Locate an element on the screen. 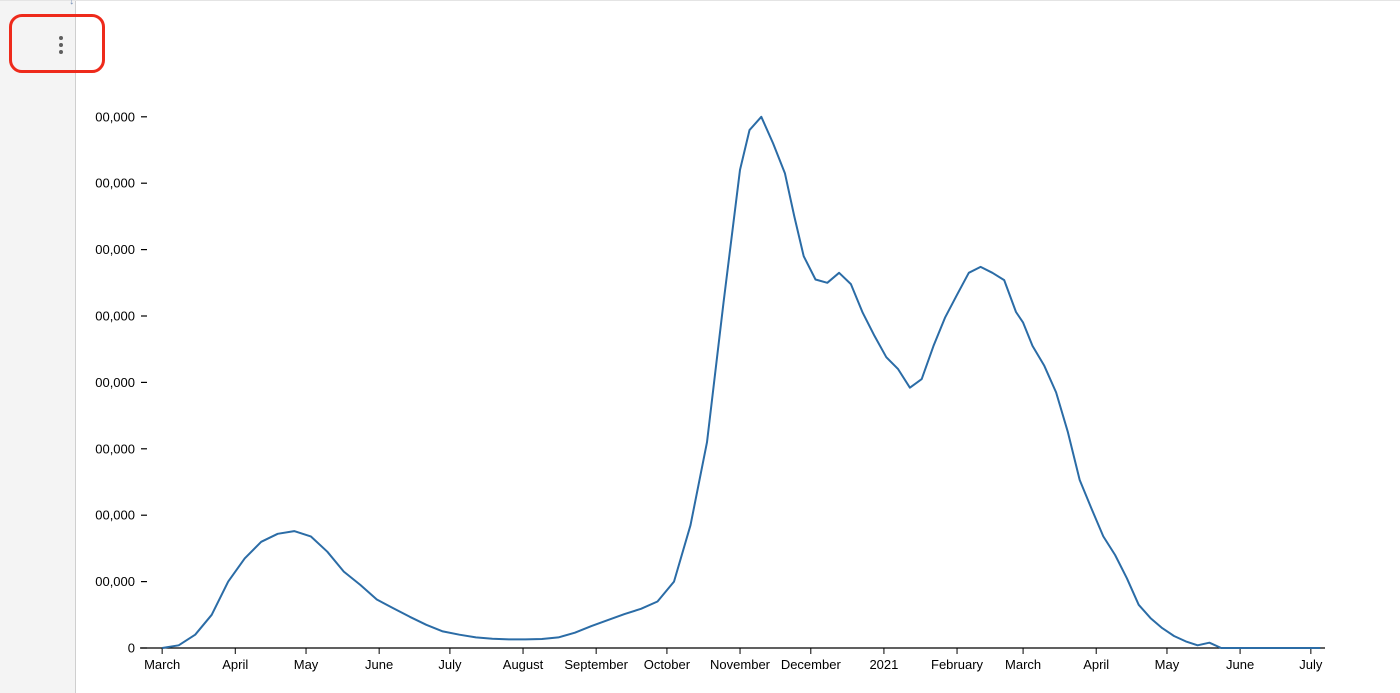  x-tick-label: October is located at coordinates (667, 664).